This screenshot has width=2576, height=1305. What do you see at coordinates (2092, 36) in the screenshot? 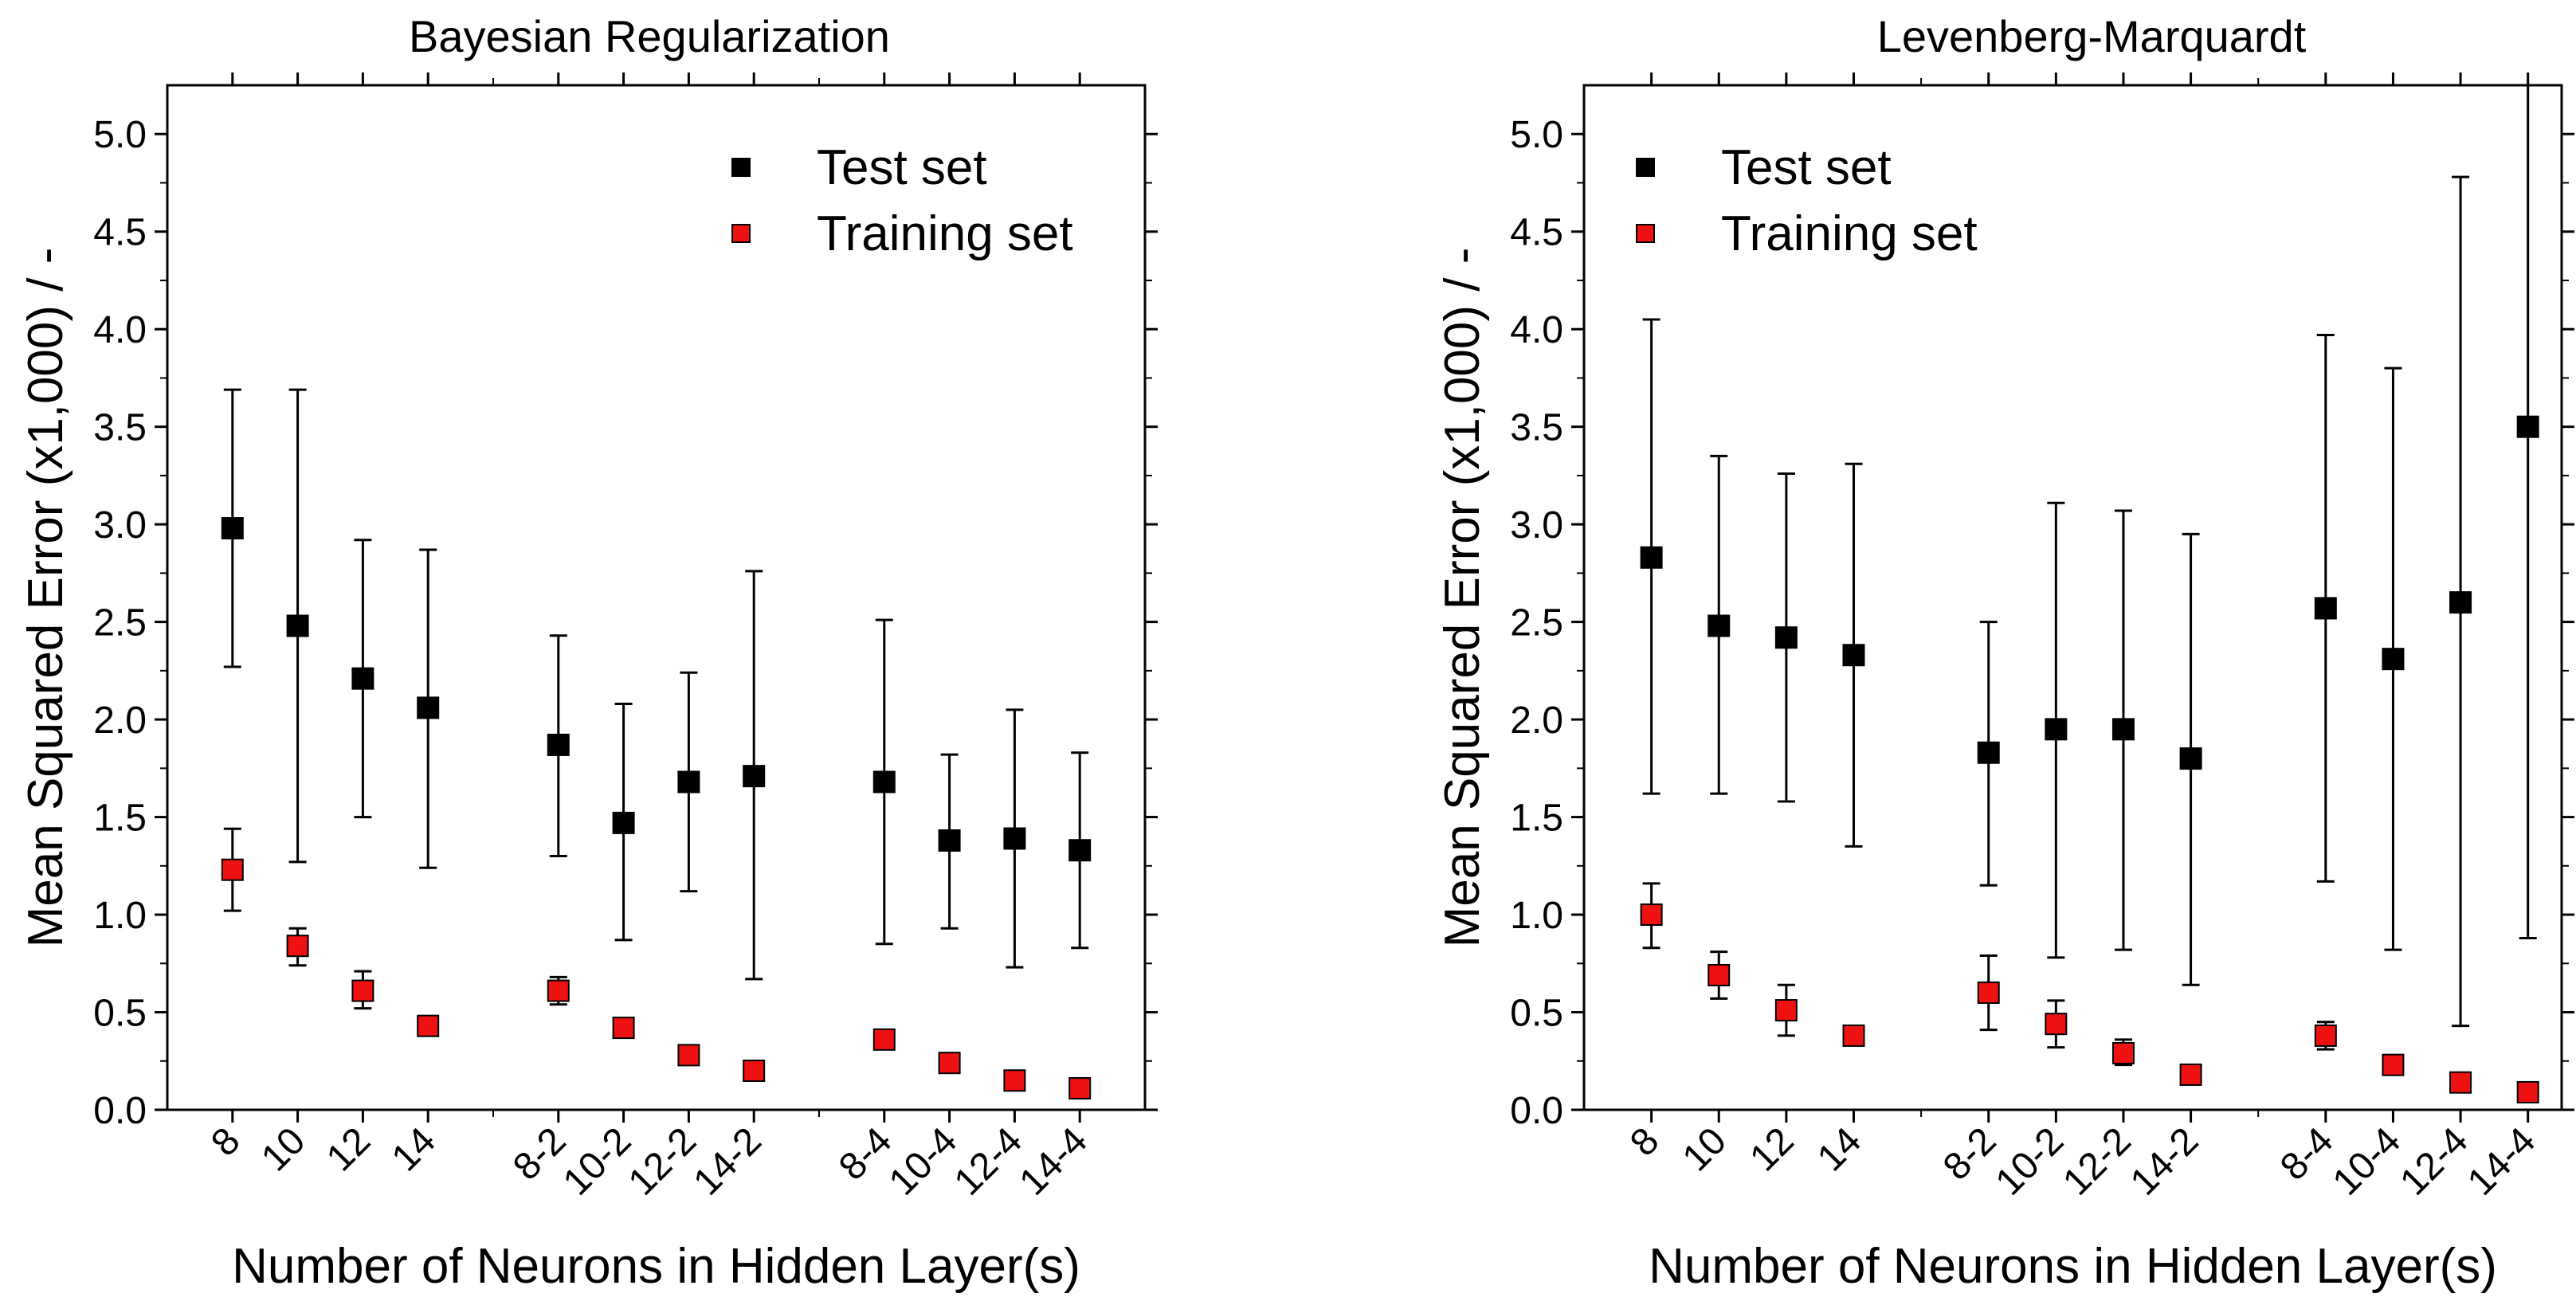
I see `chart-title: Levenberg-Marquardt` at bounding box center [2092, 36].